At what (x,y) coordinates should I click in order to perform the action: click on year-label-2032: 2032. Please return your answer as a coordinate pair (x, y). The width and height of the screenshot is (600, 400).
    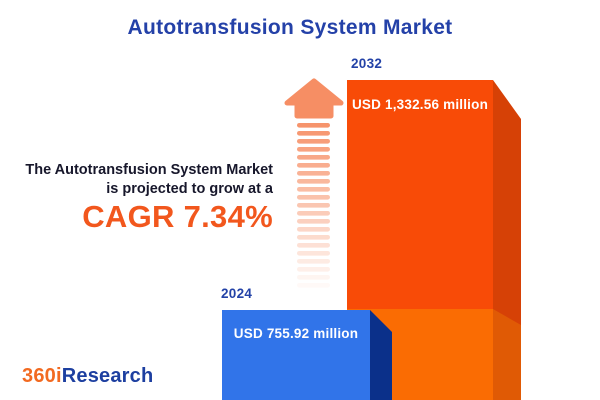
    Looking at the image, I should click on (367, 63).